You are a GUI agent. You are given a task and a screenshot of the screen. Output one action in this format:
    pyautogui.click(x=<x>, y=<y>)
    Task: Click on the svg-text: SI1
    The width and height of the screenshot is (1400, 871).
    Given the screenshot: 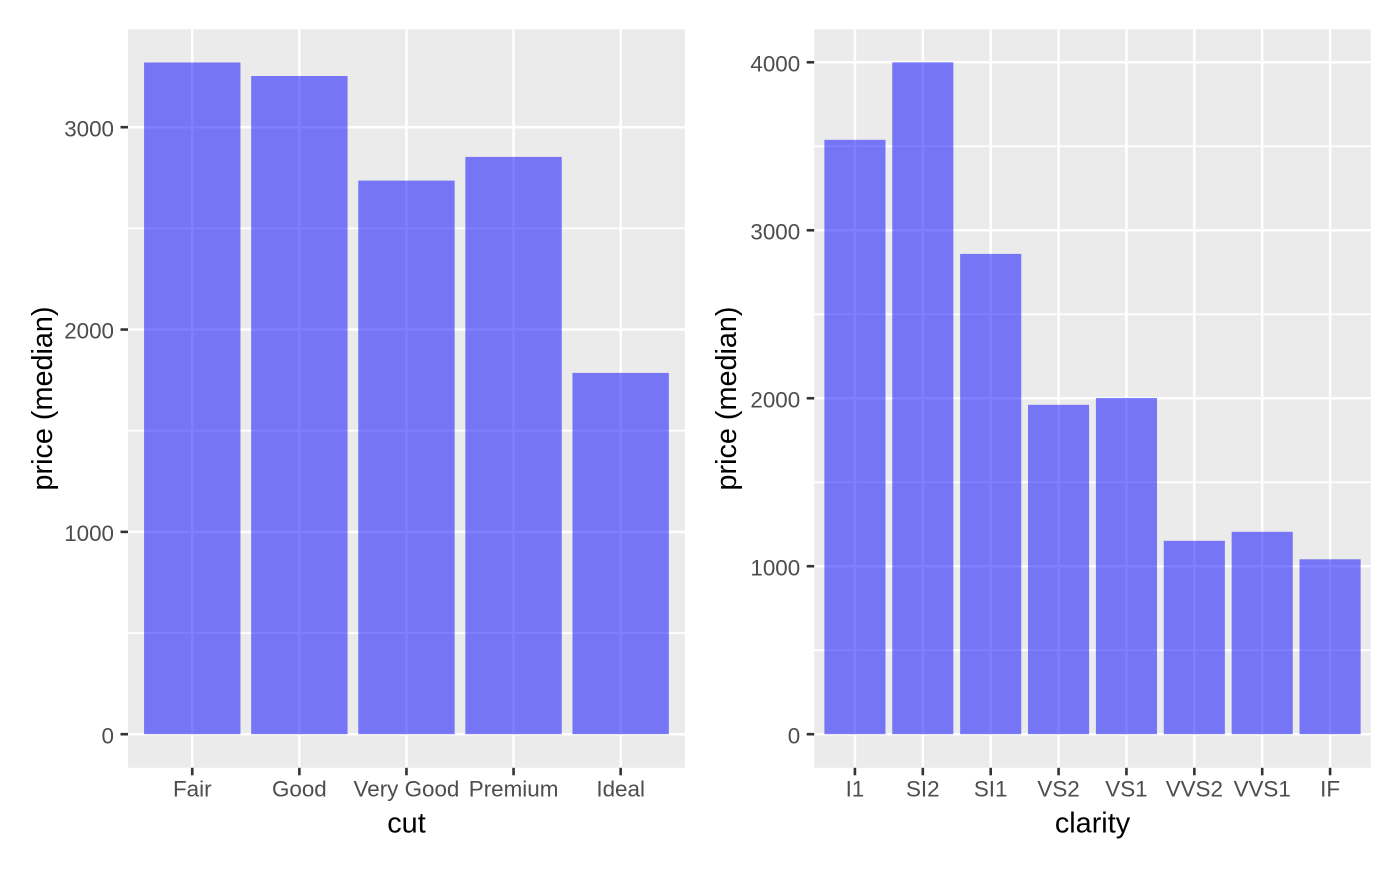 What is the action you would take?
    pyautogui.click(x=991, y=789)
    